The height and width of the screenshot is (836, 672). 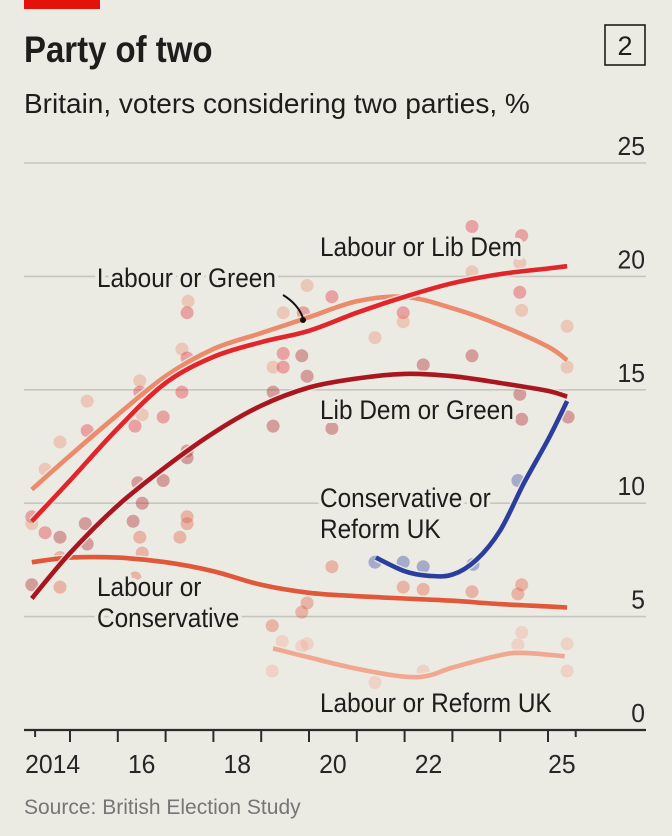 I want to click on x-tick-label: 2014, so click(x=52, y=764).